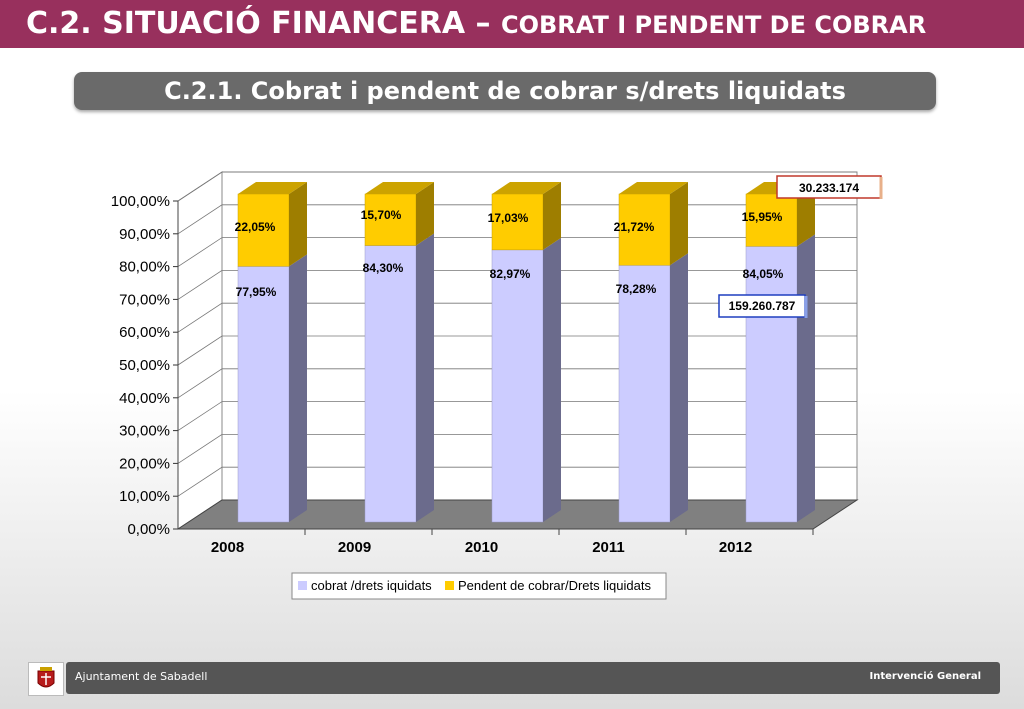 The height and width of the screenshot is (709, 1024). Describe the element at coordinates (552, 379) in the screenshot. I see `bar-cobrat-side-2010` at that location.